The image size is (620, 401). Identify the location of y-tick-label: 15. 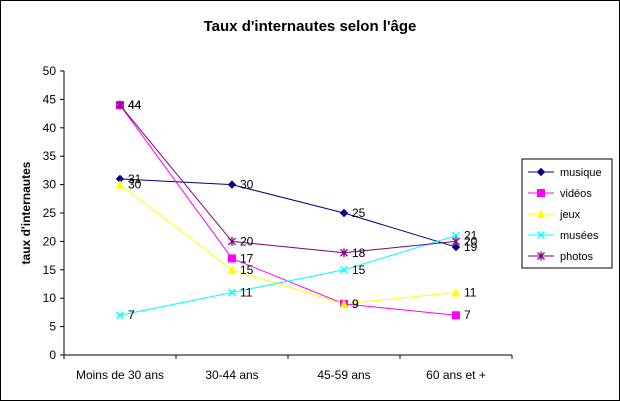
(50, 270).